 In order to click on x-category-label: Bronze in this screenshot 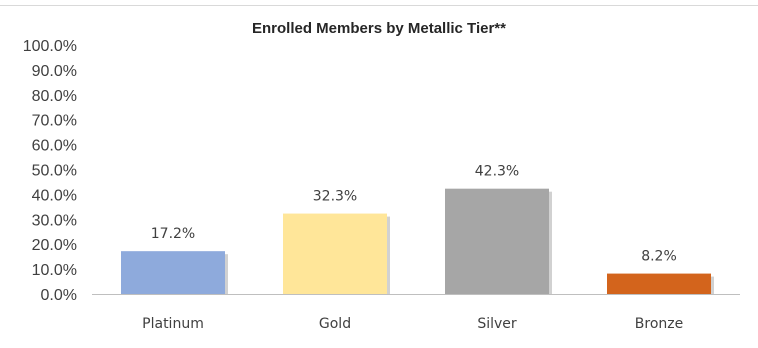, I will do `click(659, 324)`.